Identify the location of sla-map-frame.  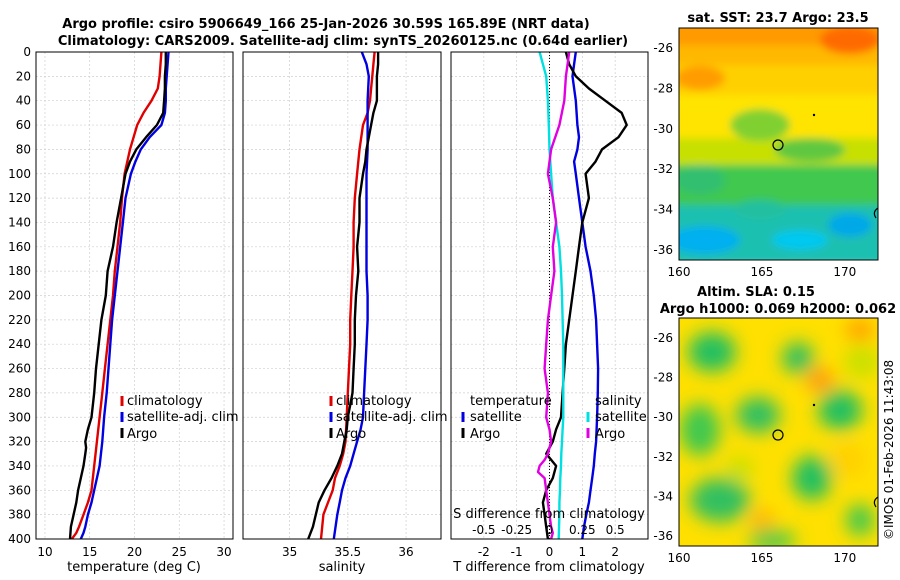
(778, 432).